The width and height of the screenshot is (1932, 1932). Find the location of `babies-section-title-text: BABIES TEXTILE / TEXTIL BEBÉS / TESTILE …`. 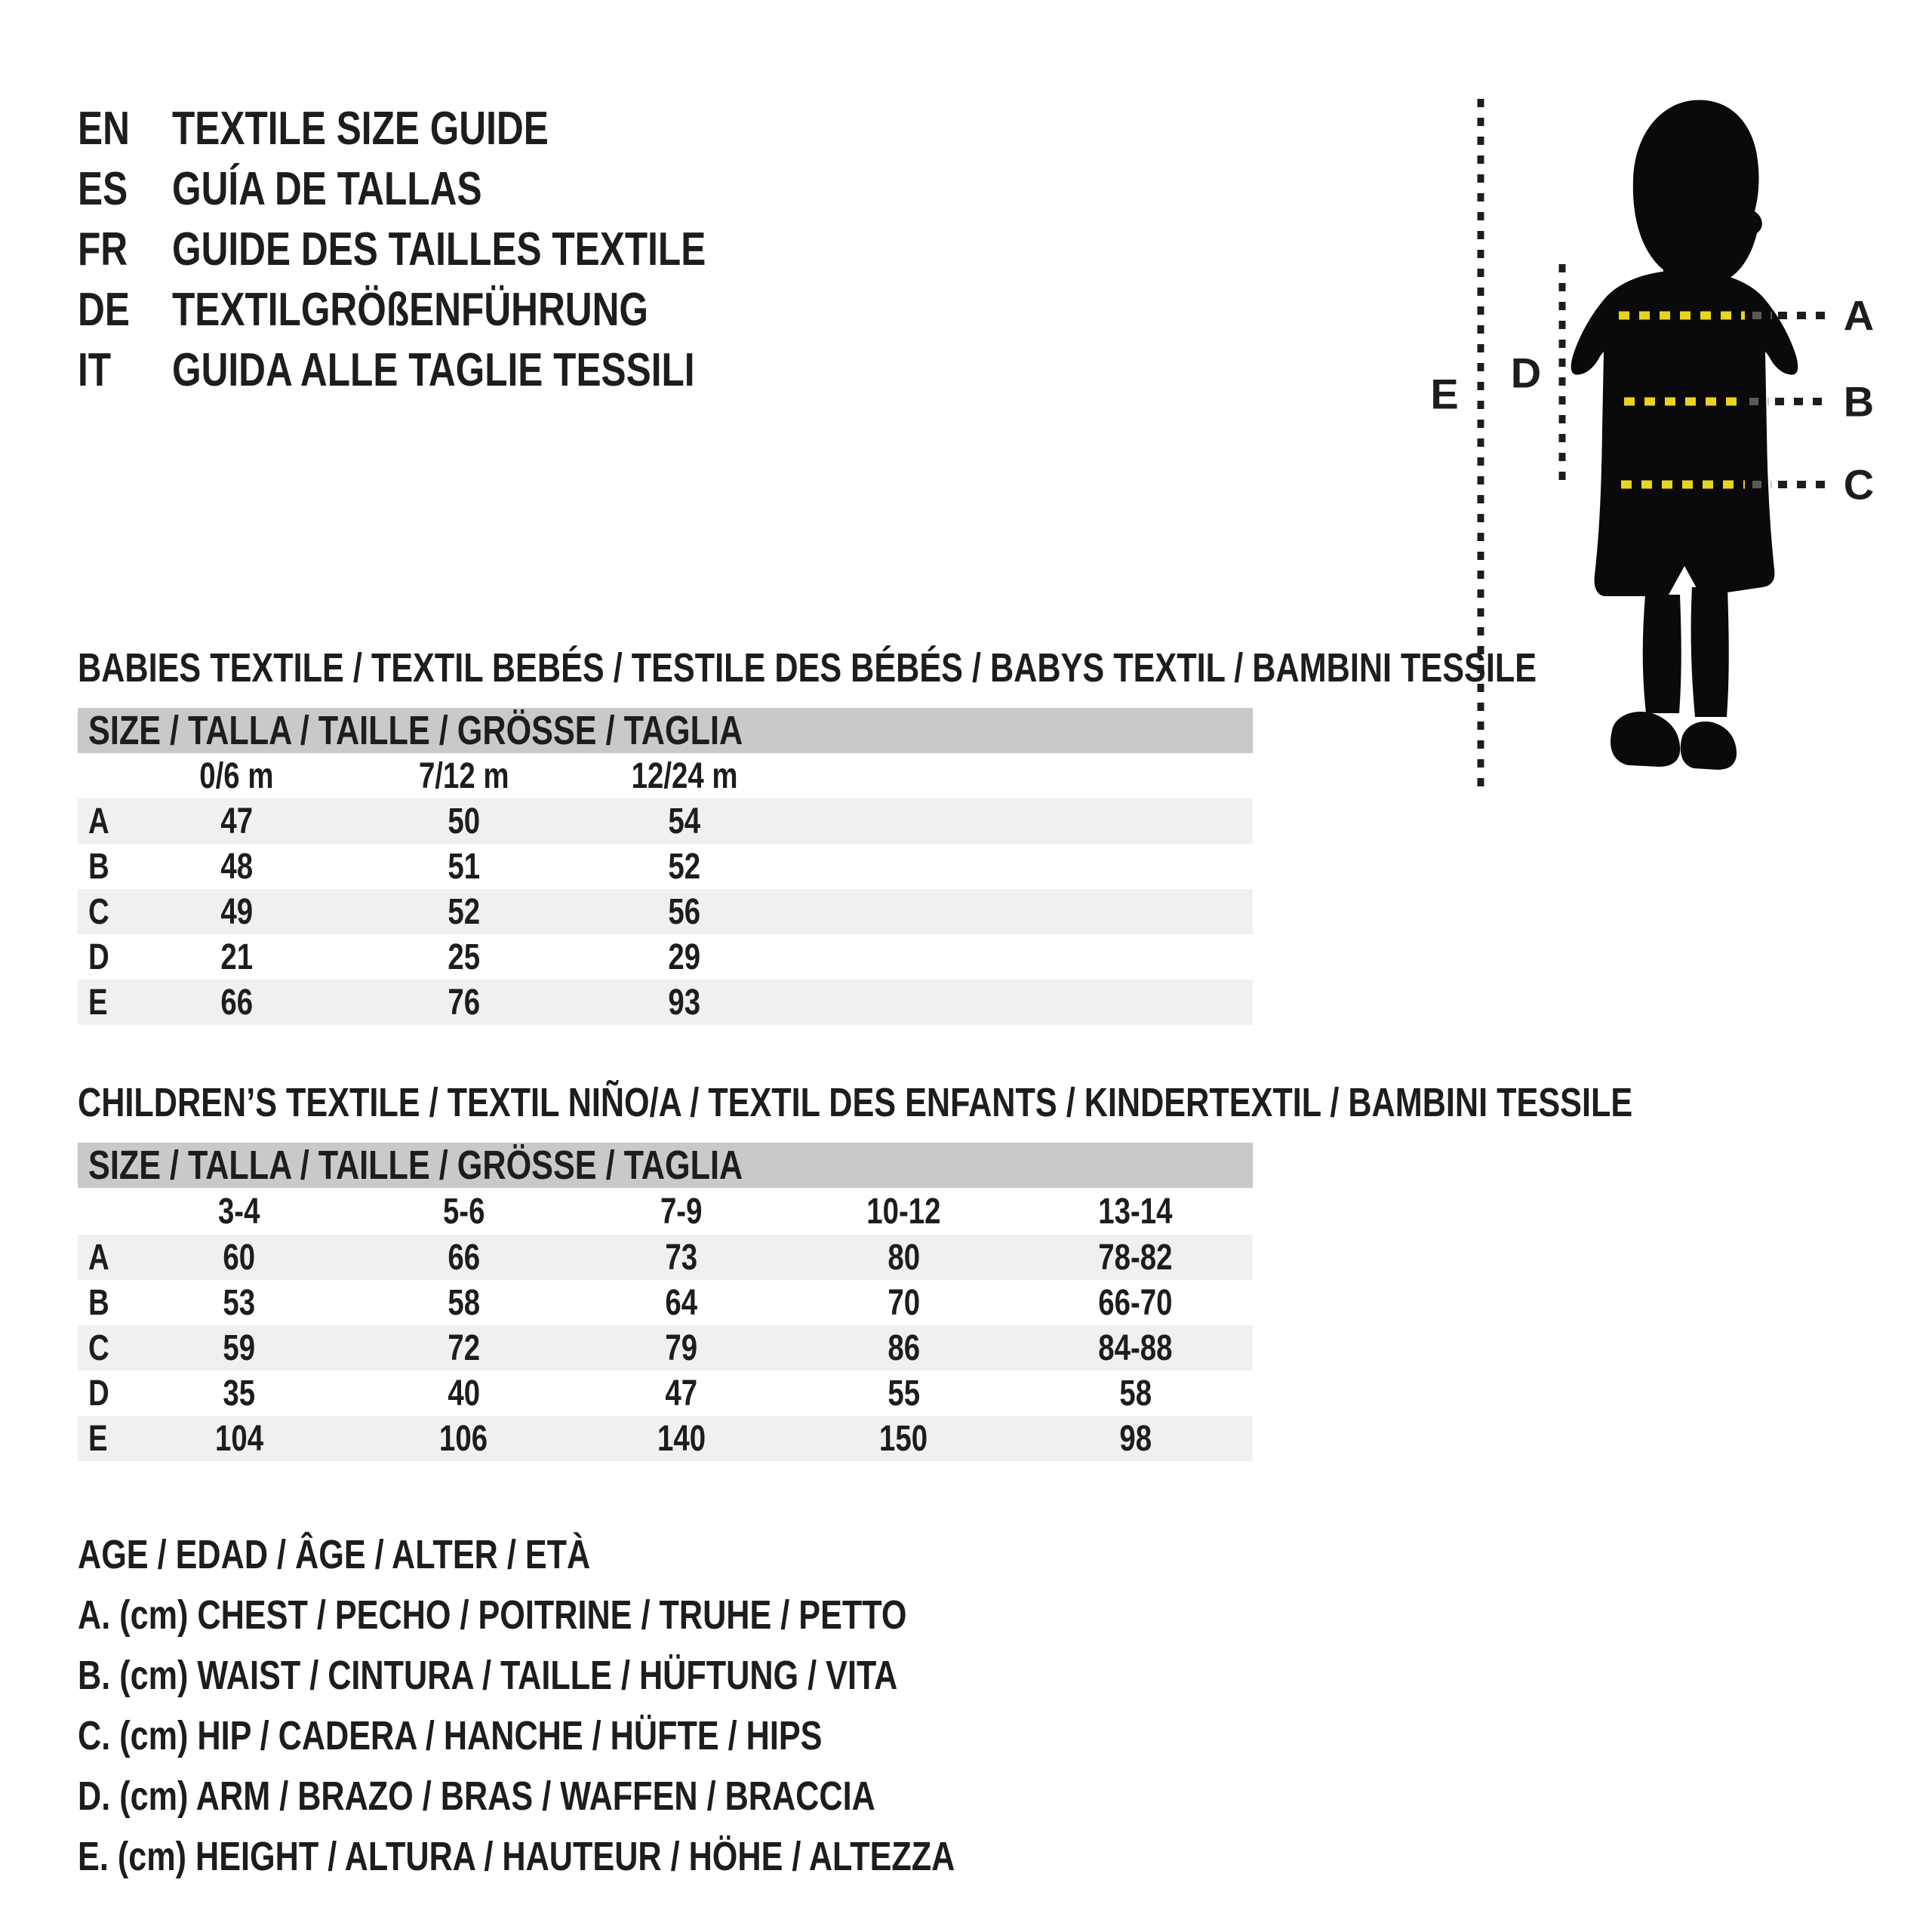

babies-section-title-text: BABIES TEXTILE / TEXTIL BEBÉS / TESTILE … is located at coordinates (807, 668).